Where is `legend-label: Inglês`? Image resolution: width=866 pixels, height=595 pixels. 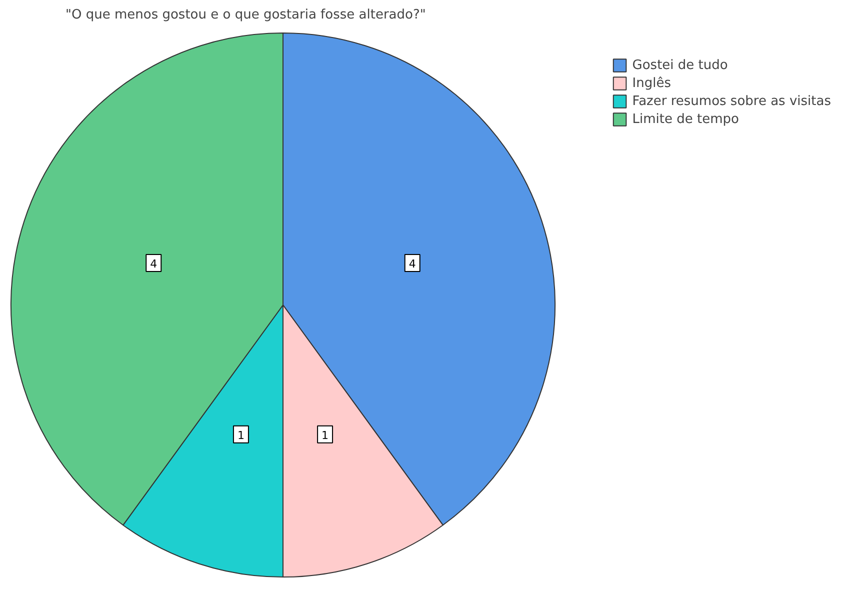
legend-label: Inglês is located at coordinates (651, 83).